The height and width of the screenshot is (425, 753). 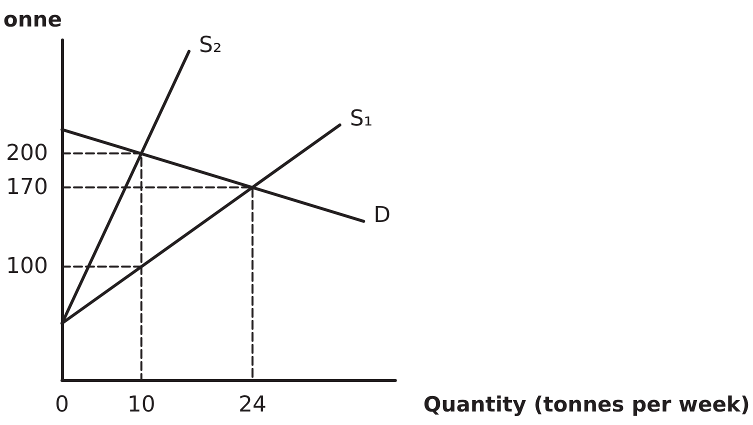 What do you see at coordinates (27, 153) in the screenshot?
I see `y-tick-label: 200` at bounding box center [27, 153].